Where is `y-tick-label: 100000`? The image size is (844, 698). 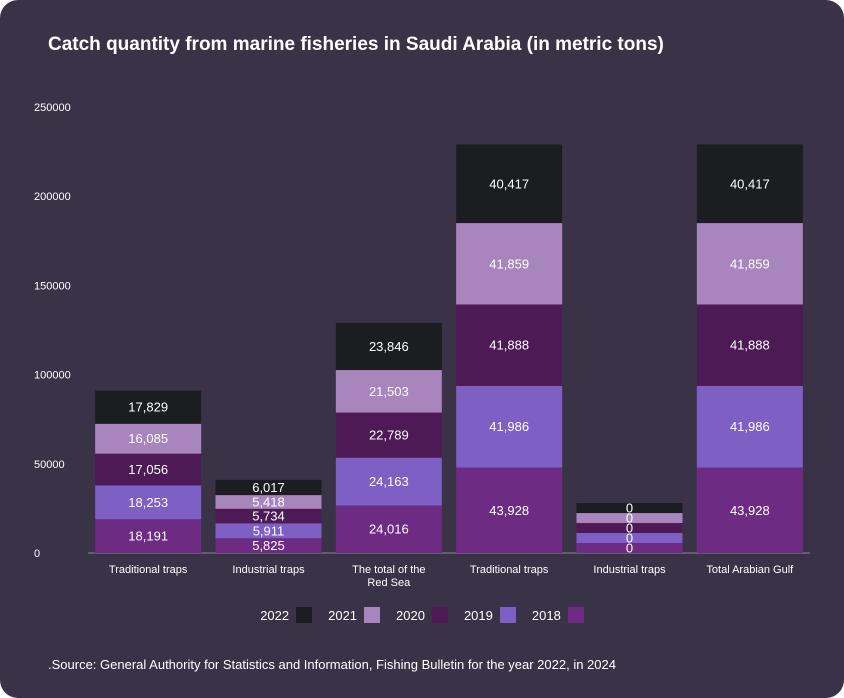 y-tick-label: 100000 is located at coordinates (52, 376).